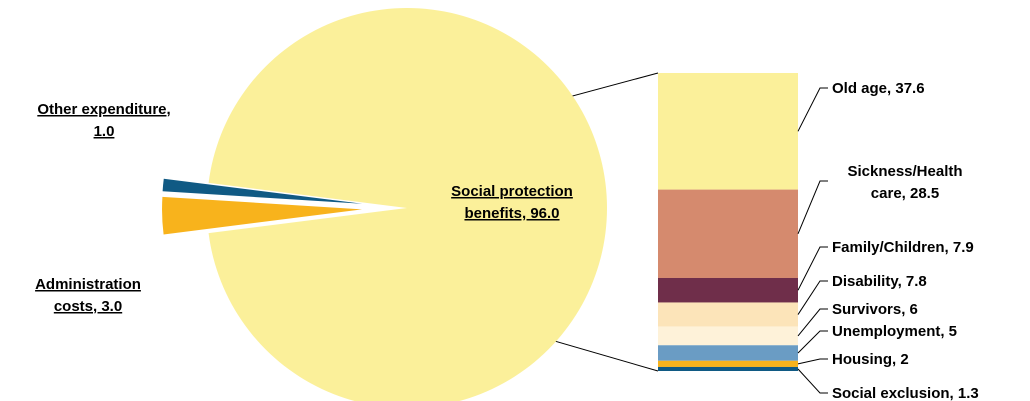  Describe the element at coordinates (728, 353) in the screenshot. I see `bar-segment-unemployment` at that location.